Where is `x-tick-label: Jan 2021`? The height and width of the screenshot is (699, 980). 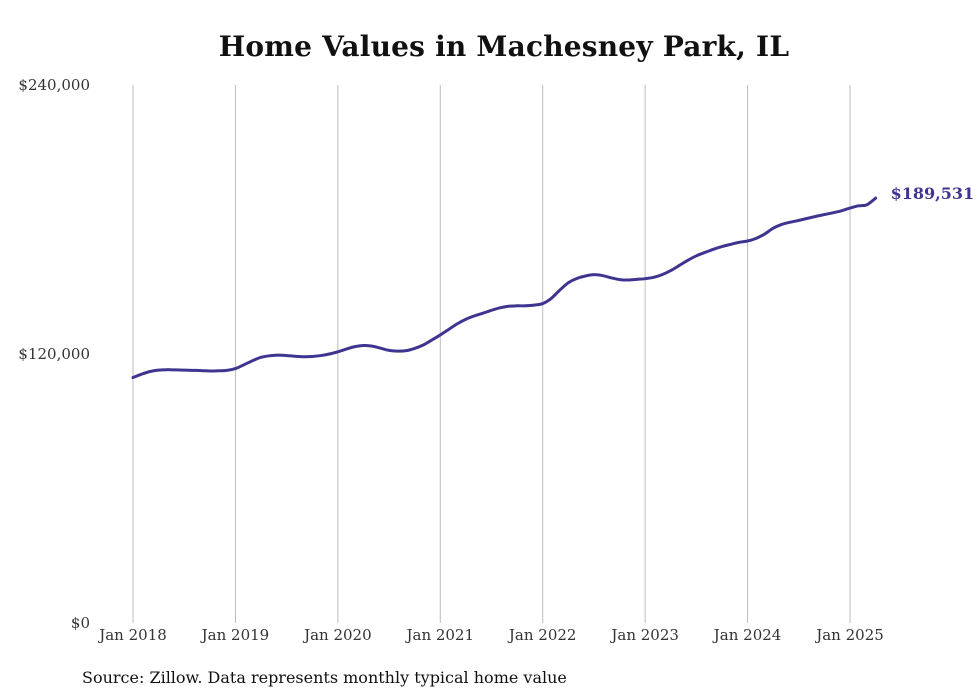 x-tick-label: Jan 2021 is located at coordinates (440, 635).